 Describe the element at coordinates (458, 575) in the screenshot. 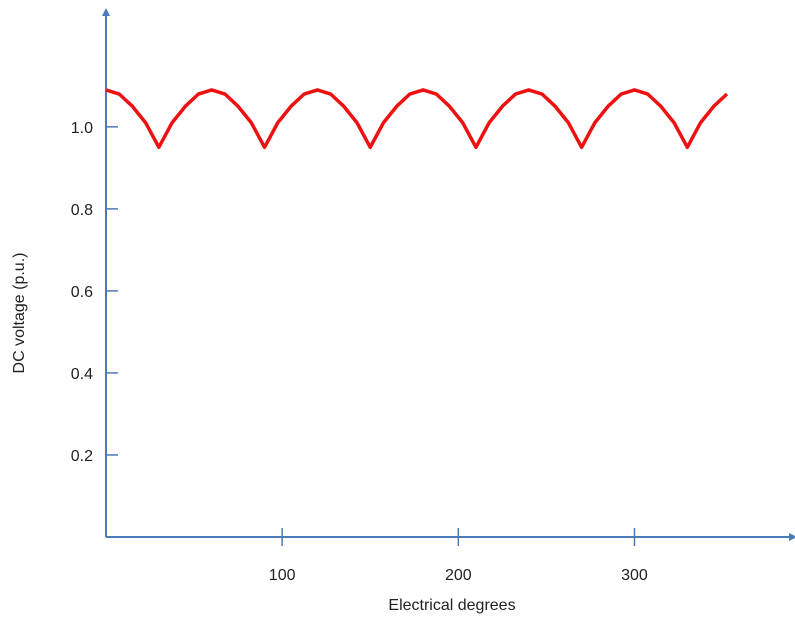

I see `x-tick-label: 200` at that location.